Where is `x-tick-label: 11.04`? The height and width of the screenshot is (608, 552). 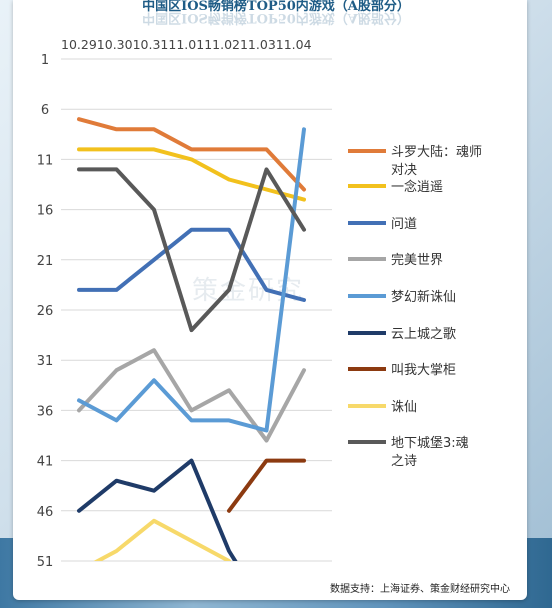 x-tick-label: 11.04 is located at coordinates (294, 44).